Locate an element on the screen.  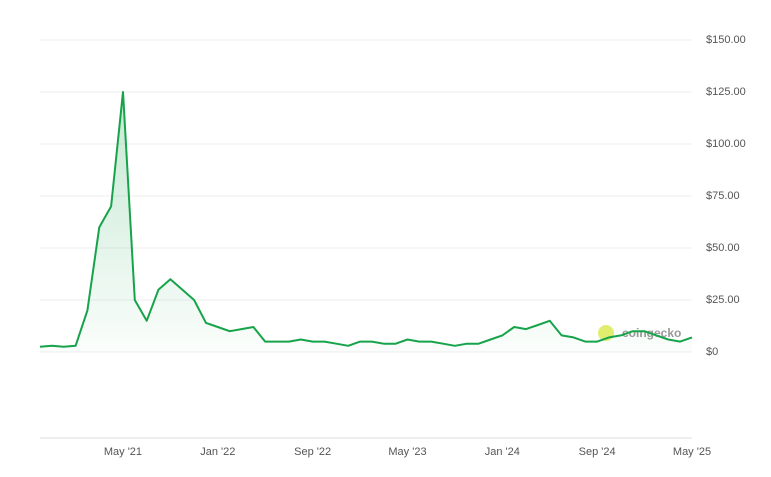
x-tick-label: May '25 is located at coordinates (692, 452).